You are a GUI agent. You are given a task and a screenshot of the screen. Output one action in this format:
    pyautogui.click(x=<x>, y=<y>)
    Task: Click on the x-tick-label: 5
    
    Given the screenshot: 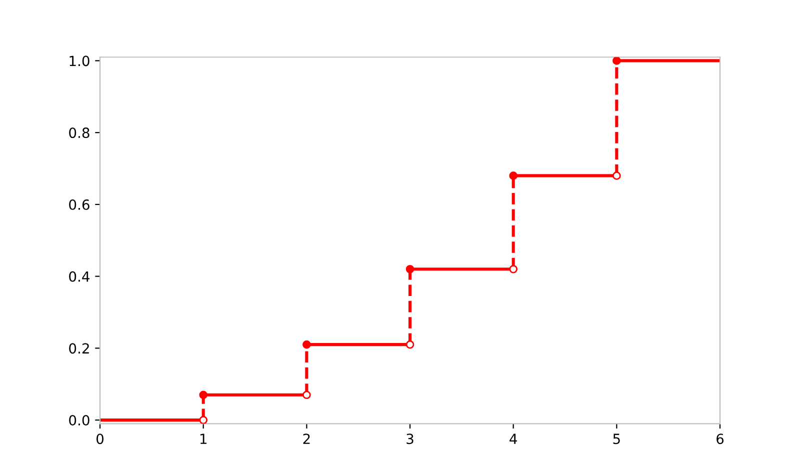 What is the action you would take?
    pyautogui.click(x=616, y=439)
    